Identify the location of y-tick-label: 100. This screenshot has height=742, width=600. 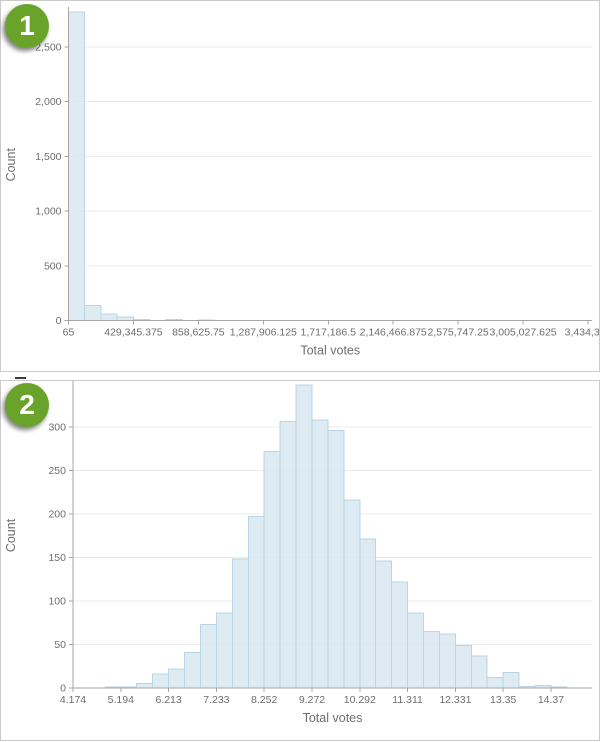
(57, 601).